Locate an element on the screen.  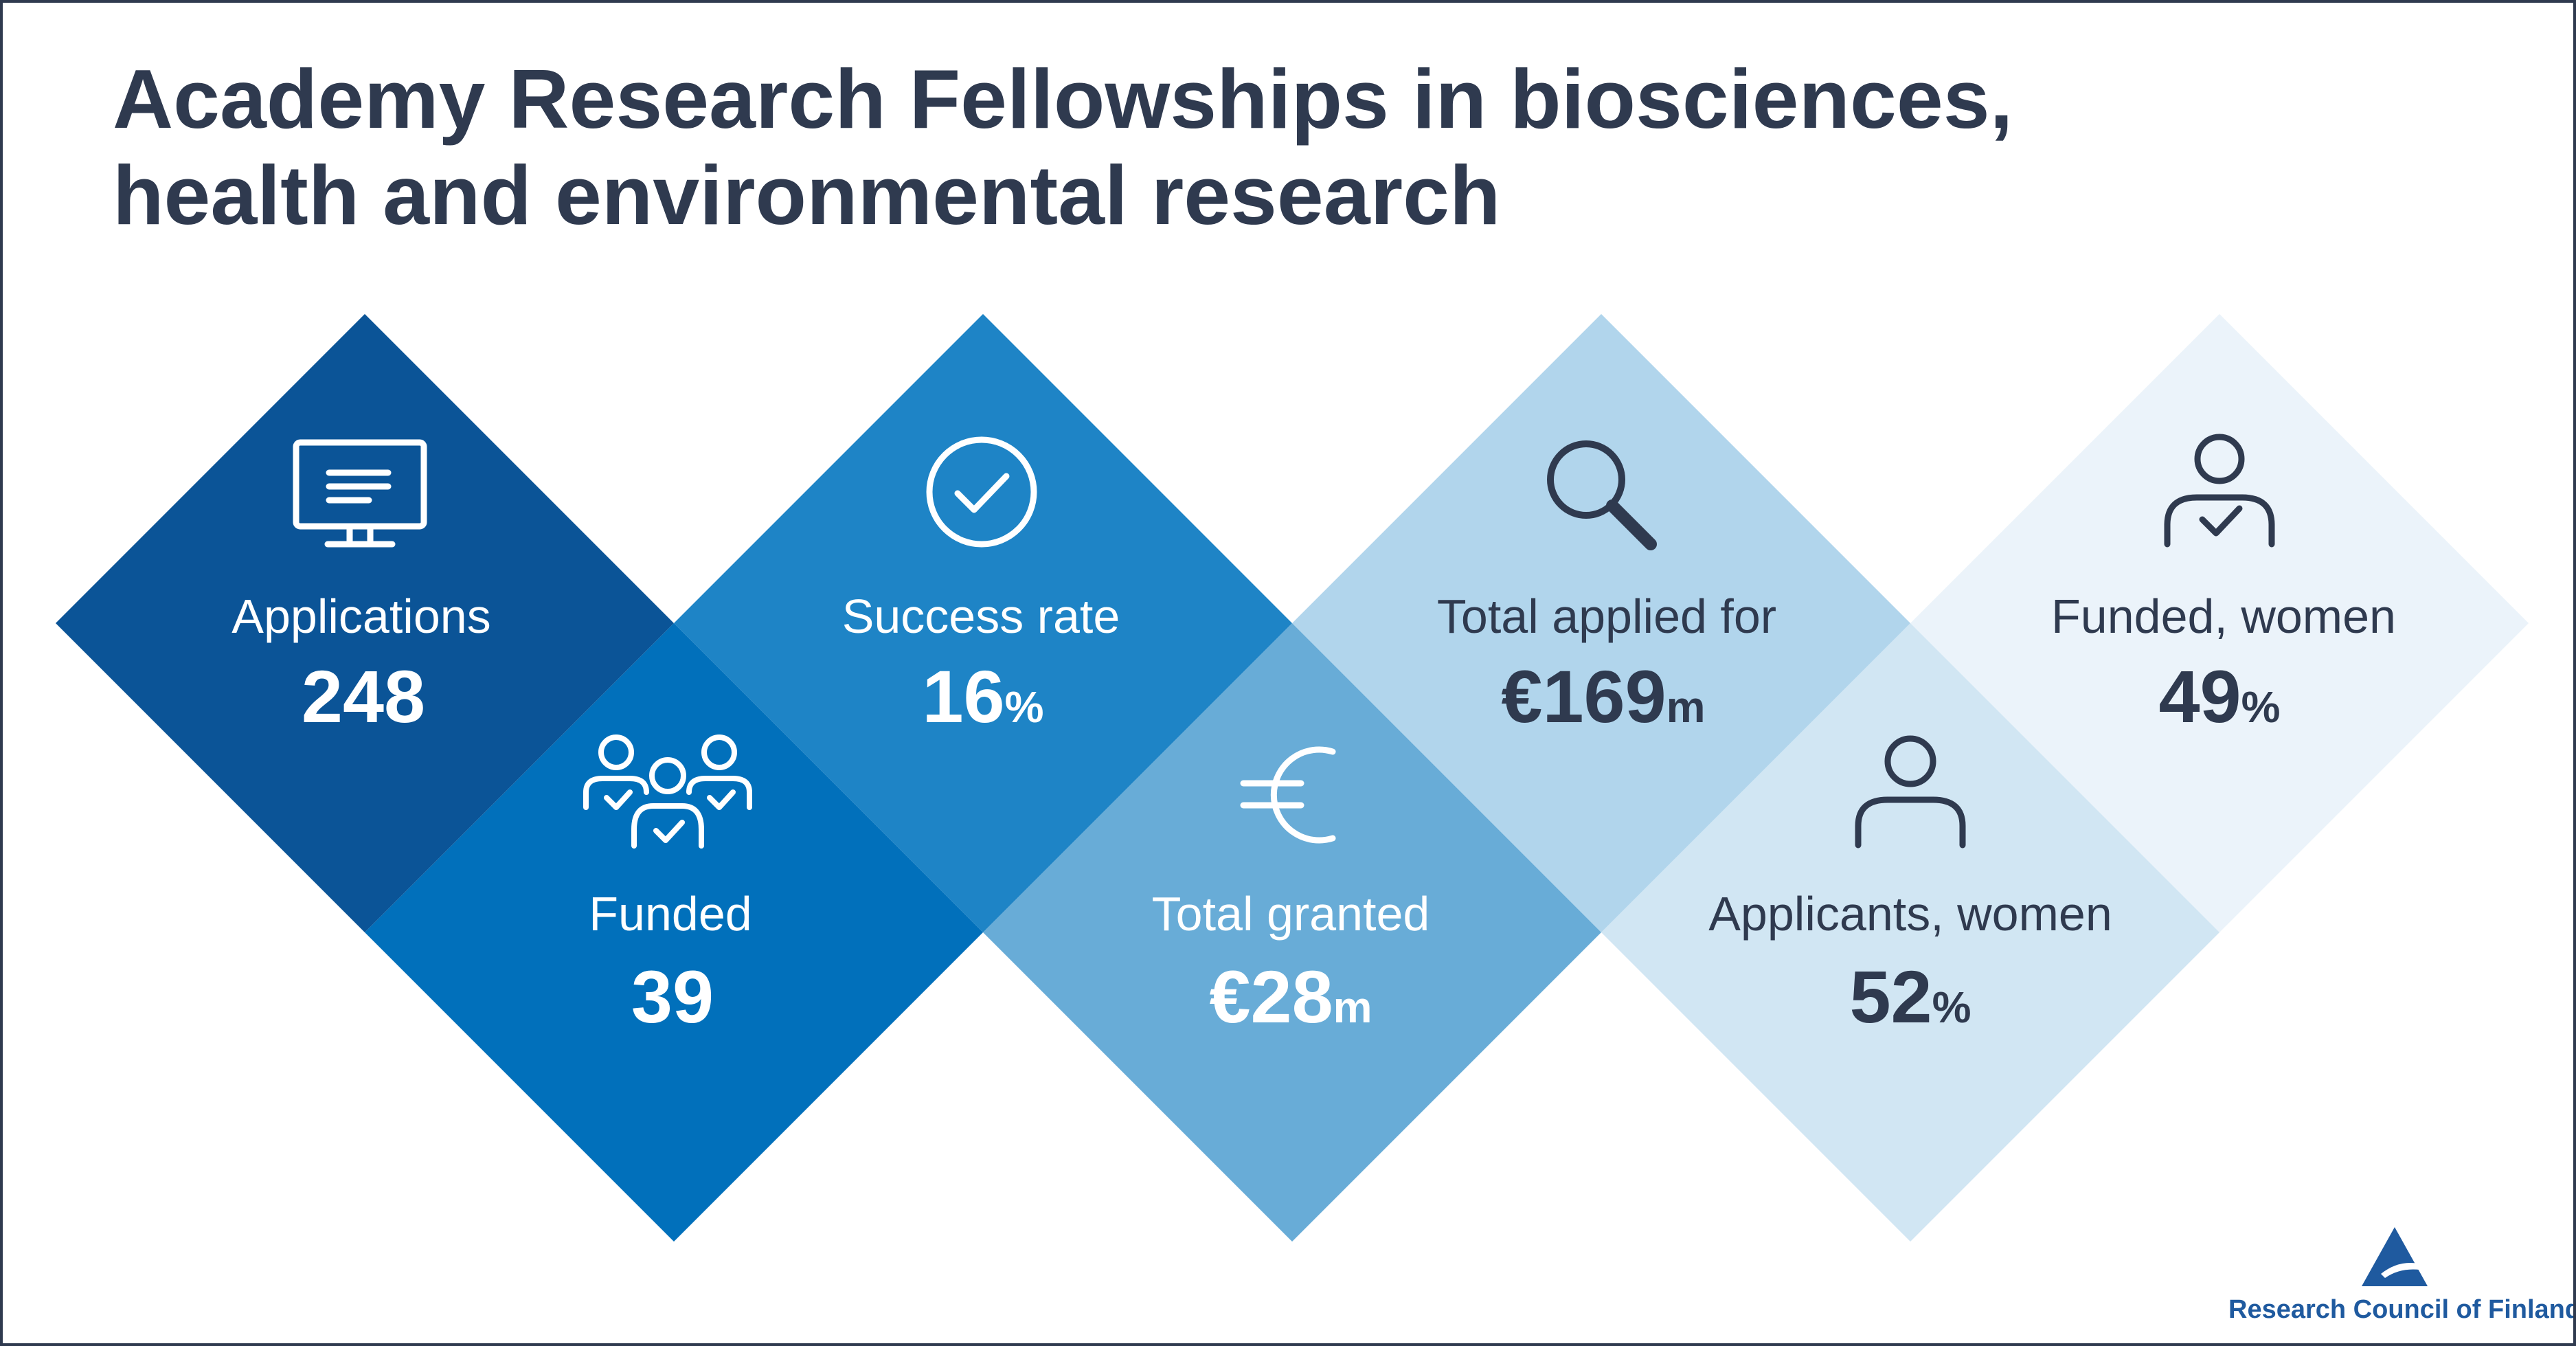
person-icon is located at coordinates (1910, 792).